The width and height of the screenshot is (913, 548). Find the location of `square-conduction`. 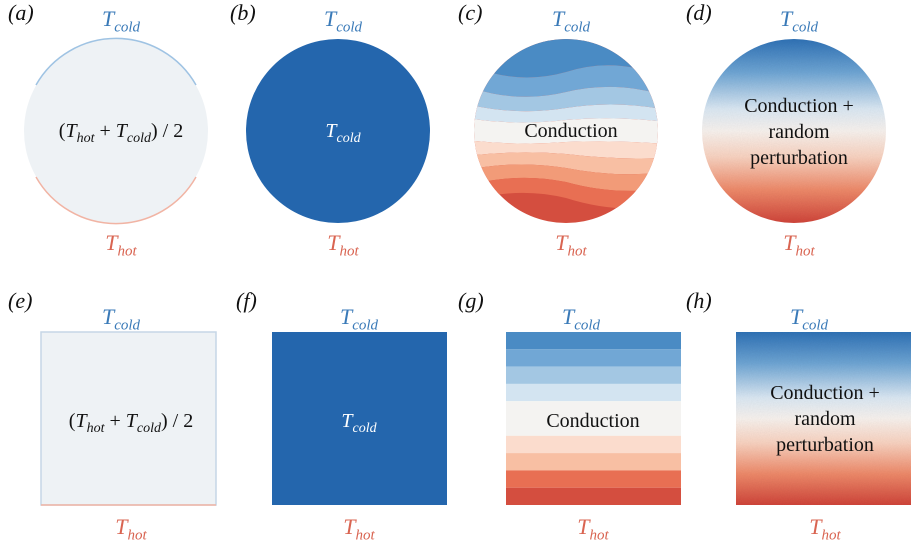

square-conduction is located at coordinates (593, 418).